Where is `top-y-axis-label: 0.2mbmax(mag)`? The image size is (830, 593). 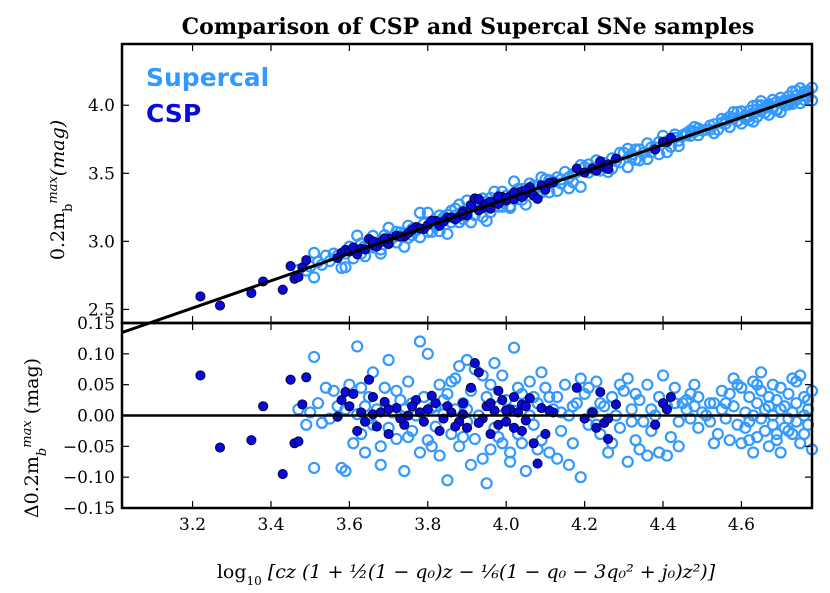
top-y-axis-label: 0.2mbmax(mag) is located at coordinates (61, 190).